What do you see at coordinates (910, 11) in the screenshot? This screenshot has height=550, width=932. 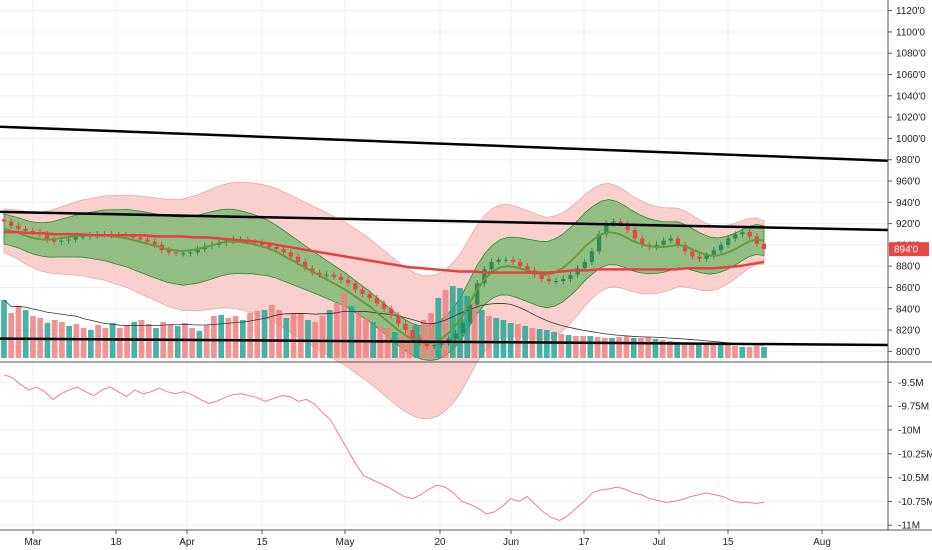 I see `y-tick-label: 1120'0` at bounding box center [910, 11].